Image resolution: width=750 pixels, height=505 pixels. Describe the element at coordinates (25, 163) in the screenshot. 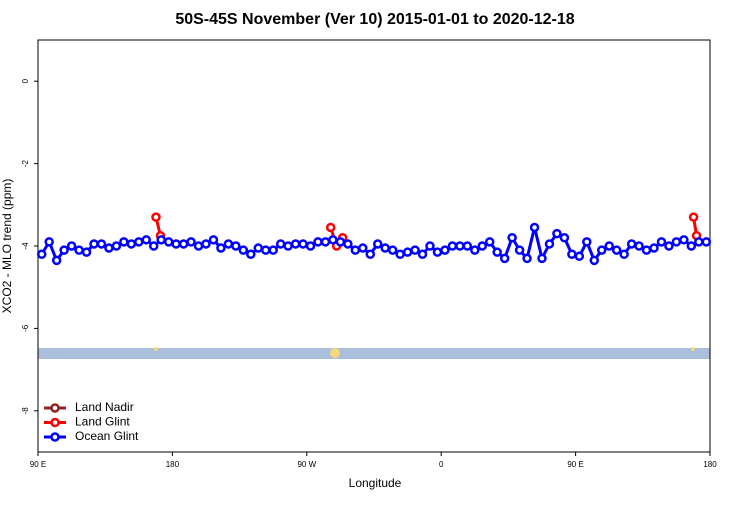

I see `y-tick-label: -2` at that location.